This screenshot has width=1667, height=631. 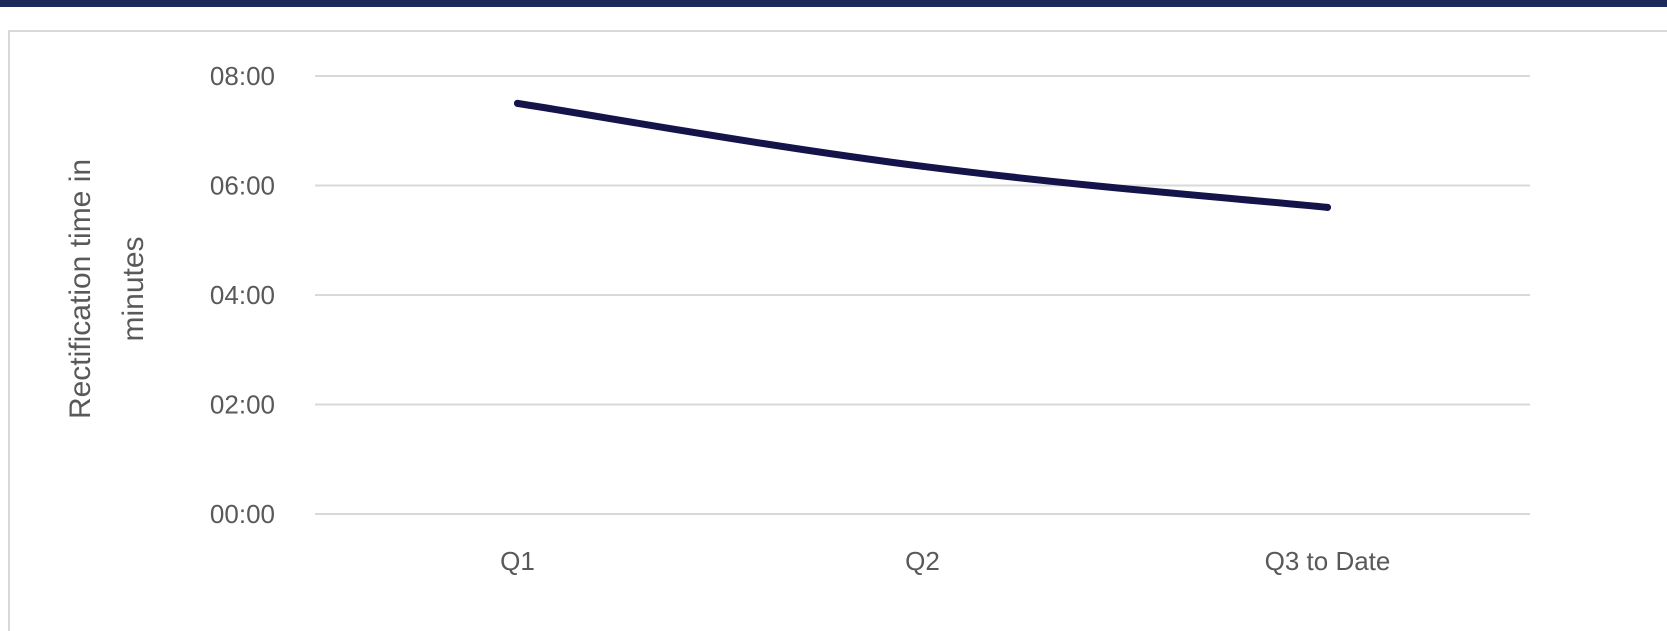 I want to click on y-tick-label: 04:00, so click(x=242, y=295).